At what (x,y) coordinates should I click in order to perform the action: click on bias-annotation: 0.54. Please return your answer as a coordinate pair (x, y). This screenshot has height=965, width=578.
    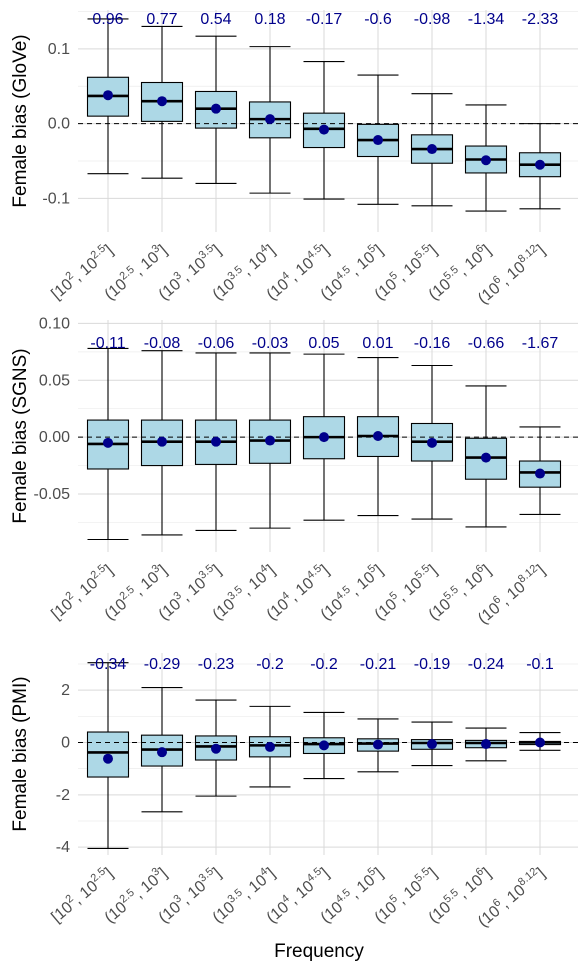
    Looking at the image, I should click on (215, 19).